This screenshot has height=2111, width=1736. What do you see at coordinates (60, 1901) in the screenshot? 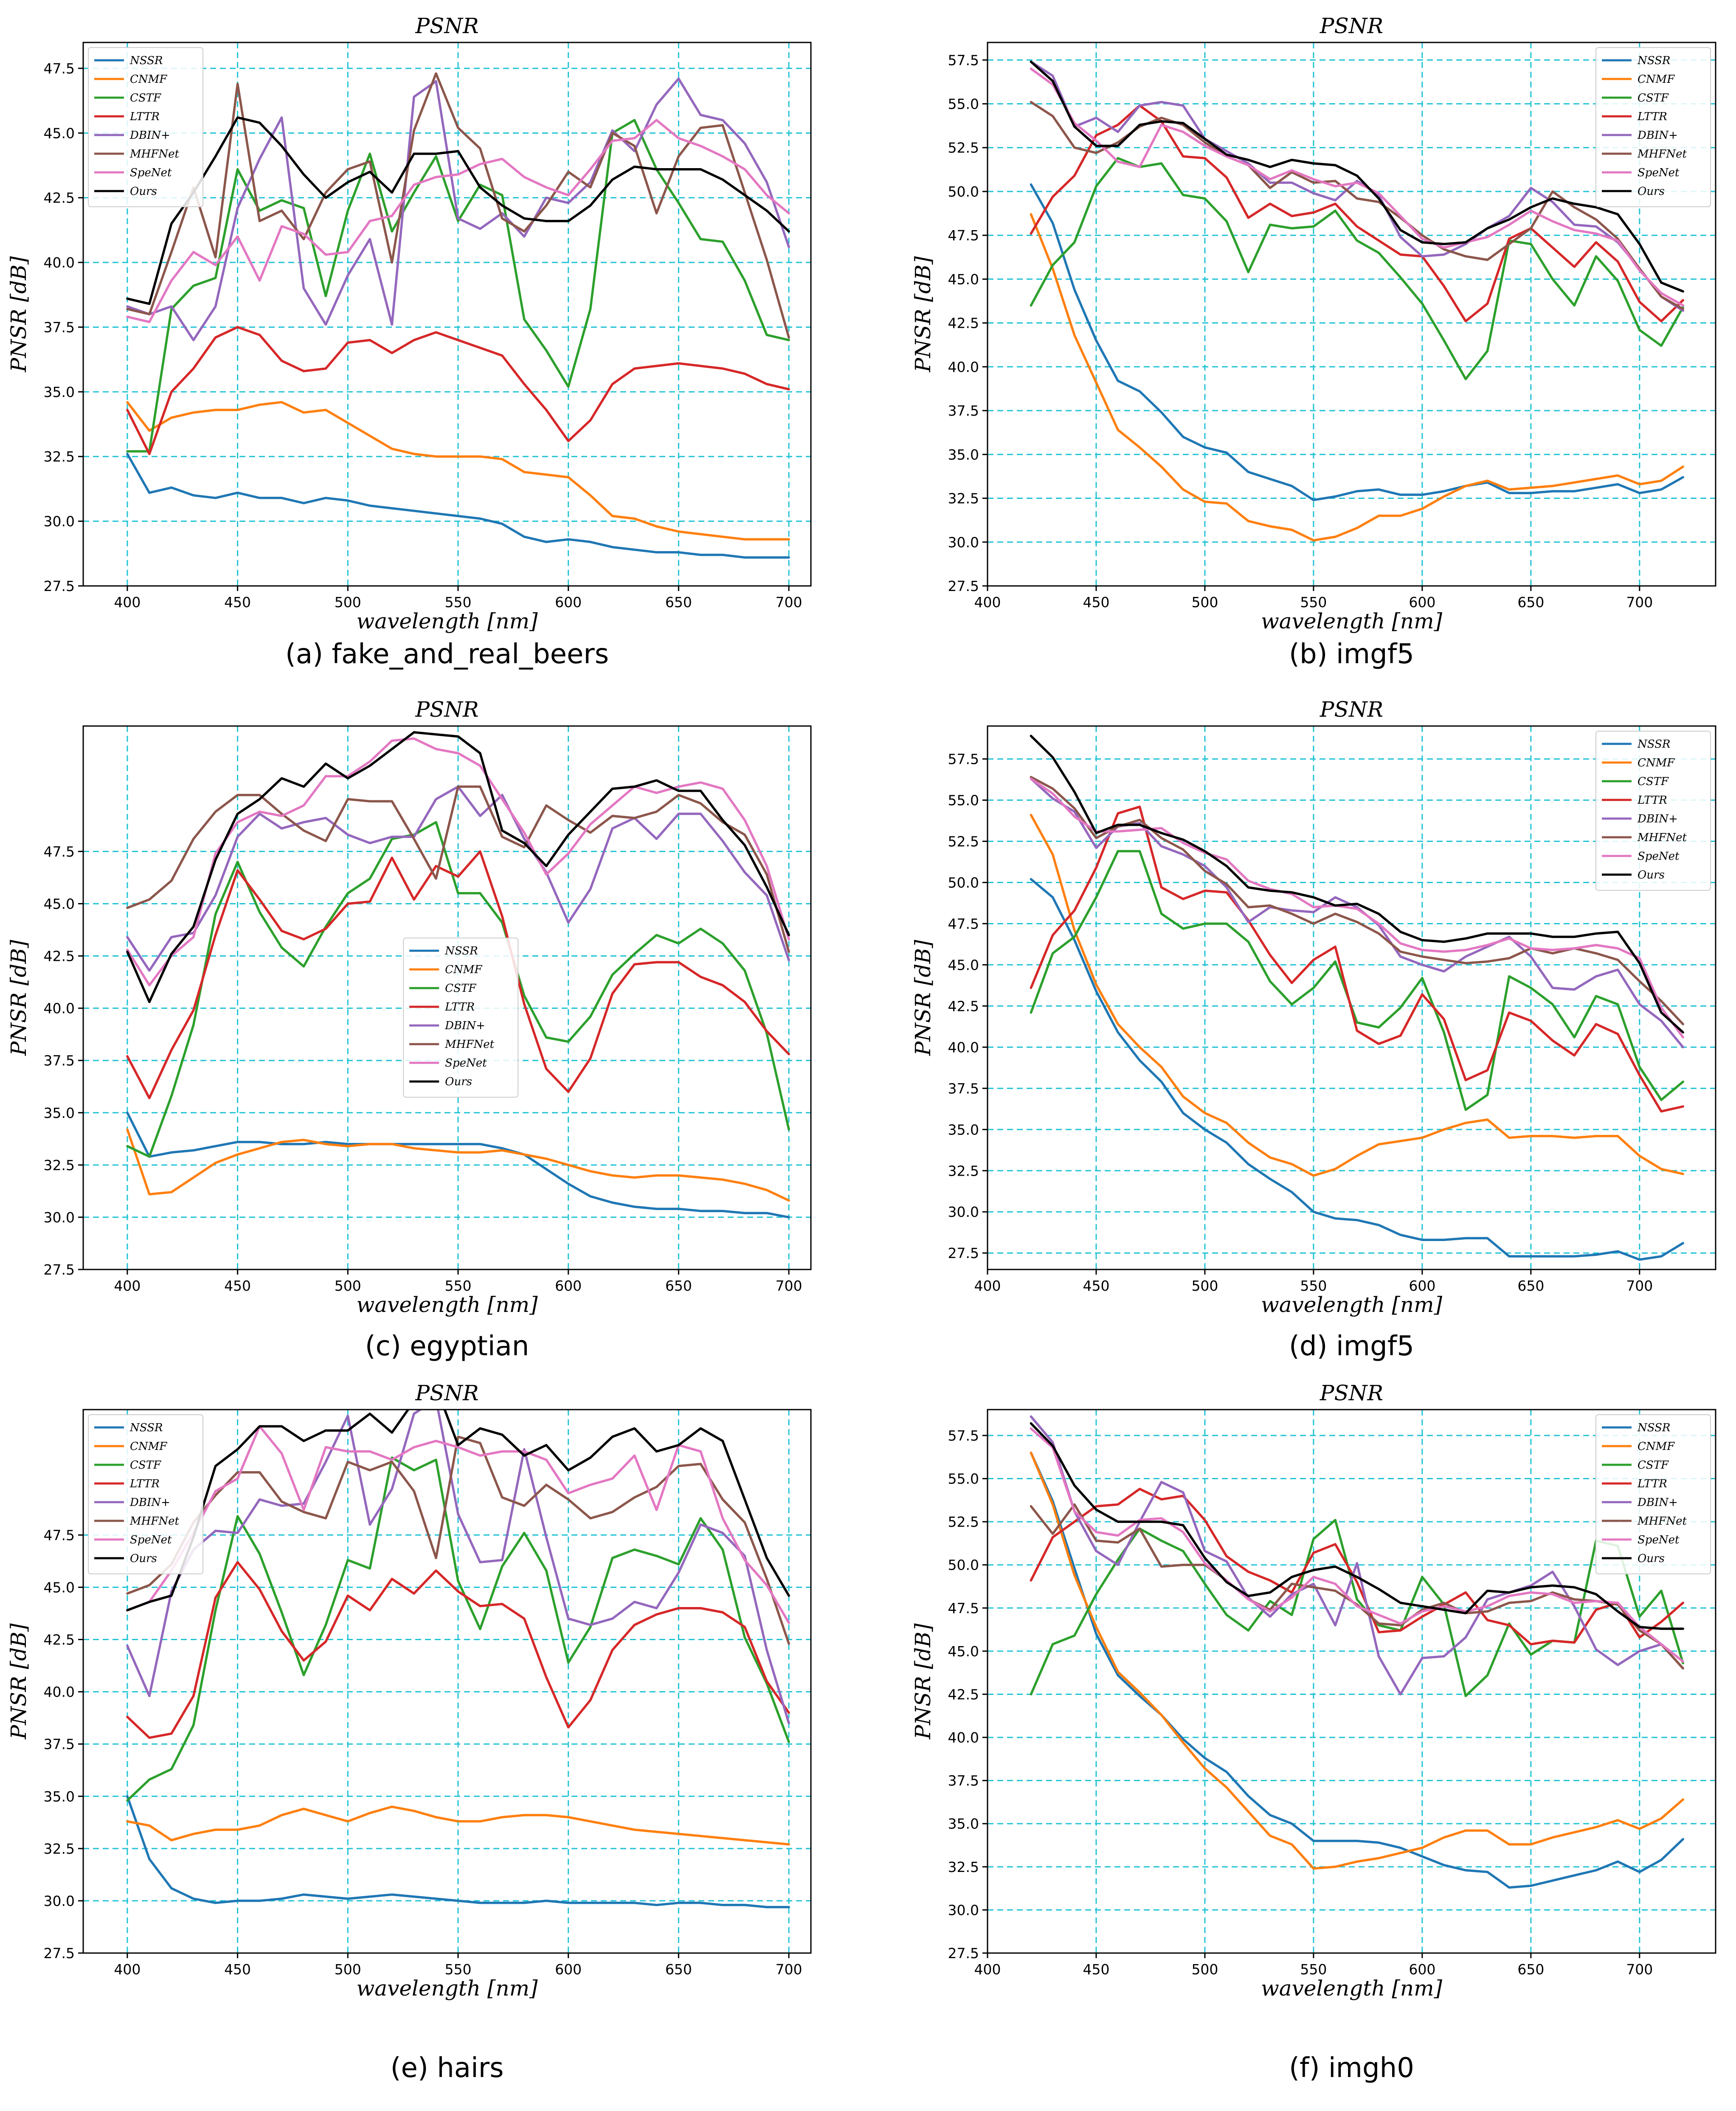
I see `y-tick-label: 30.0` at bounding box center [60, 1901].